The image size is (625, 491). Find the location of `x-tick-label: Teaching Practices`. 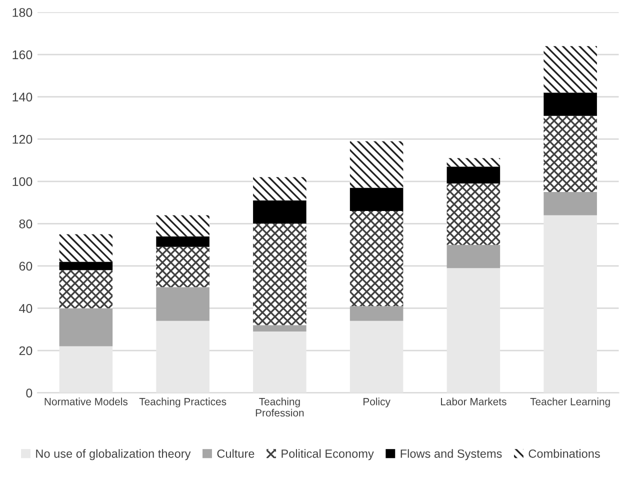

x-tick-label: Teaching Practices is located at coordinates (182, 403).